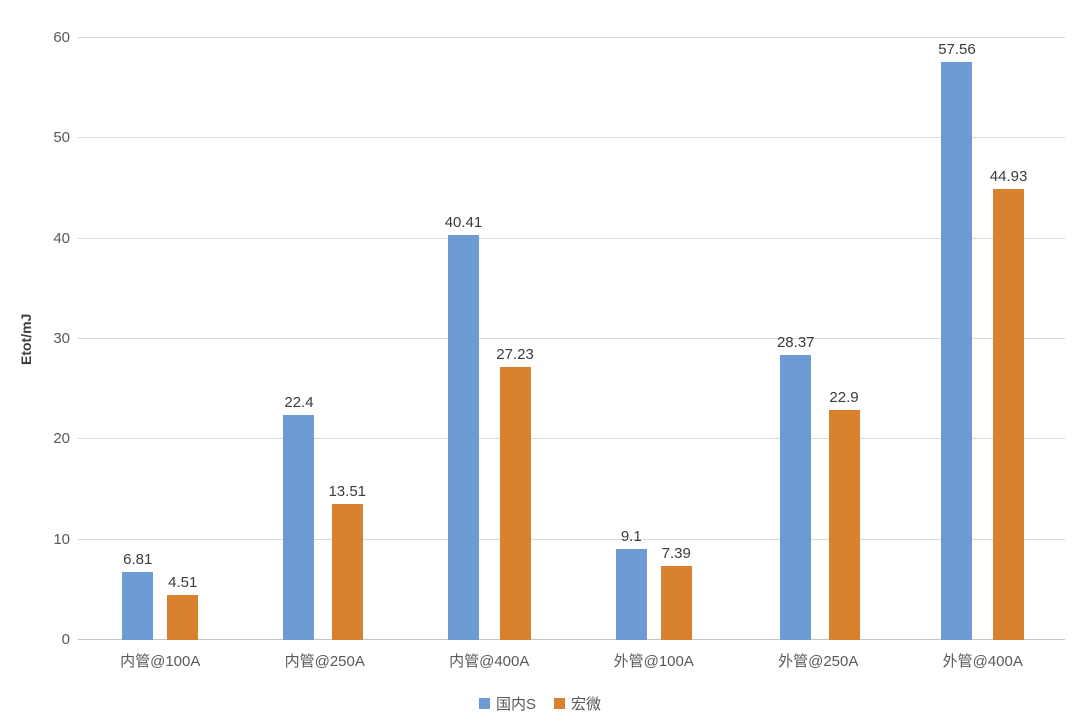  Describe the element at coordinates (631, 536) in the screenshot. I see `bar-value-label: 9.1` at that location.